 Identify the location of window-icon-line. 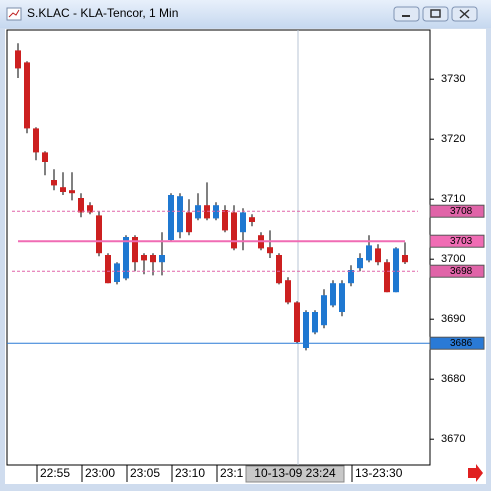
(14, 13).